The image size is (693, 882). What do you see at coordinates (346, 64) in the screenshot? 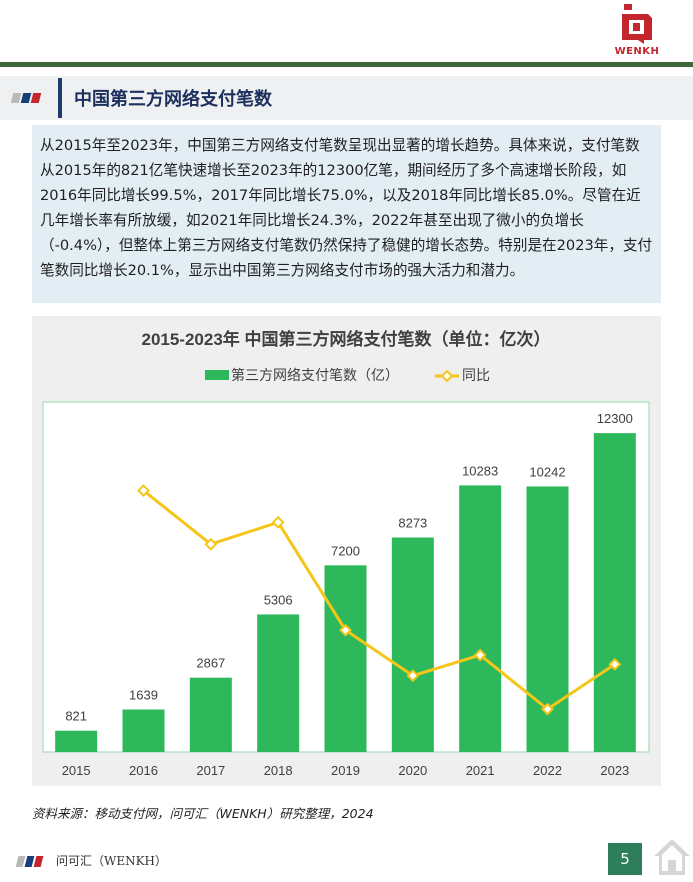
I see `header-rule` at bounding box center [346, 64].